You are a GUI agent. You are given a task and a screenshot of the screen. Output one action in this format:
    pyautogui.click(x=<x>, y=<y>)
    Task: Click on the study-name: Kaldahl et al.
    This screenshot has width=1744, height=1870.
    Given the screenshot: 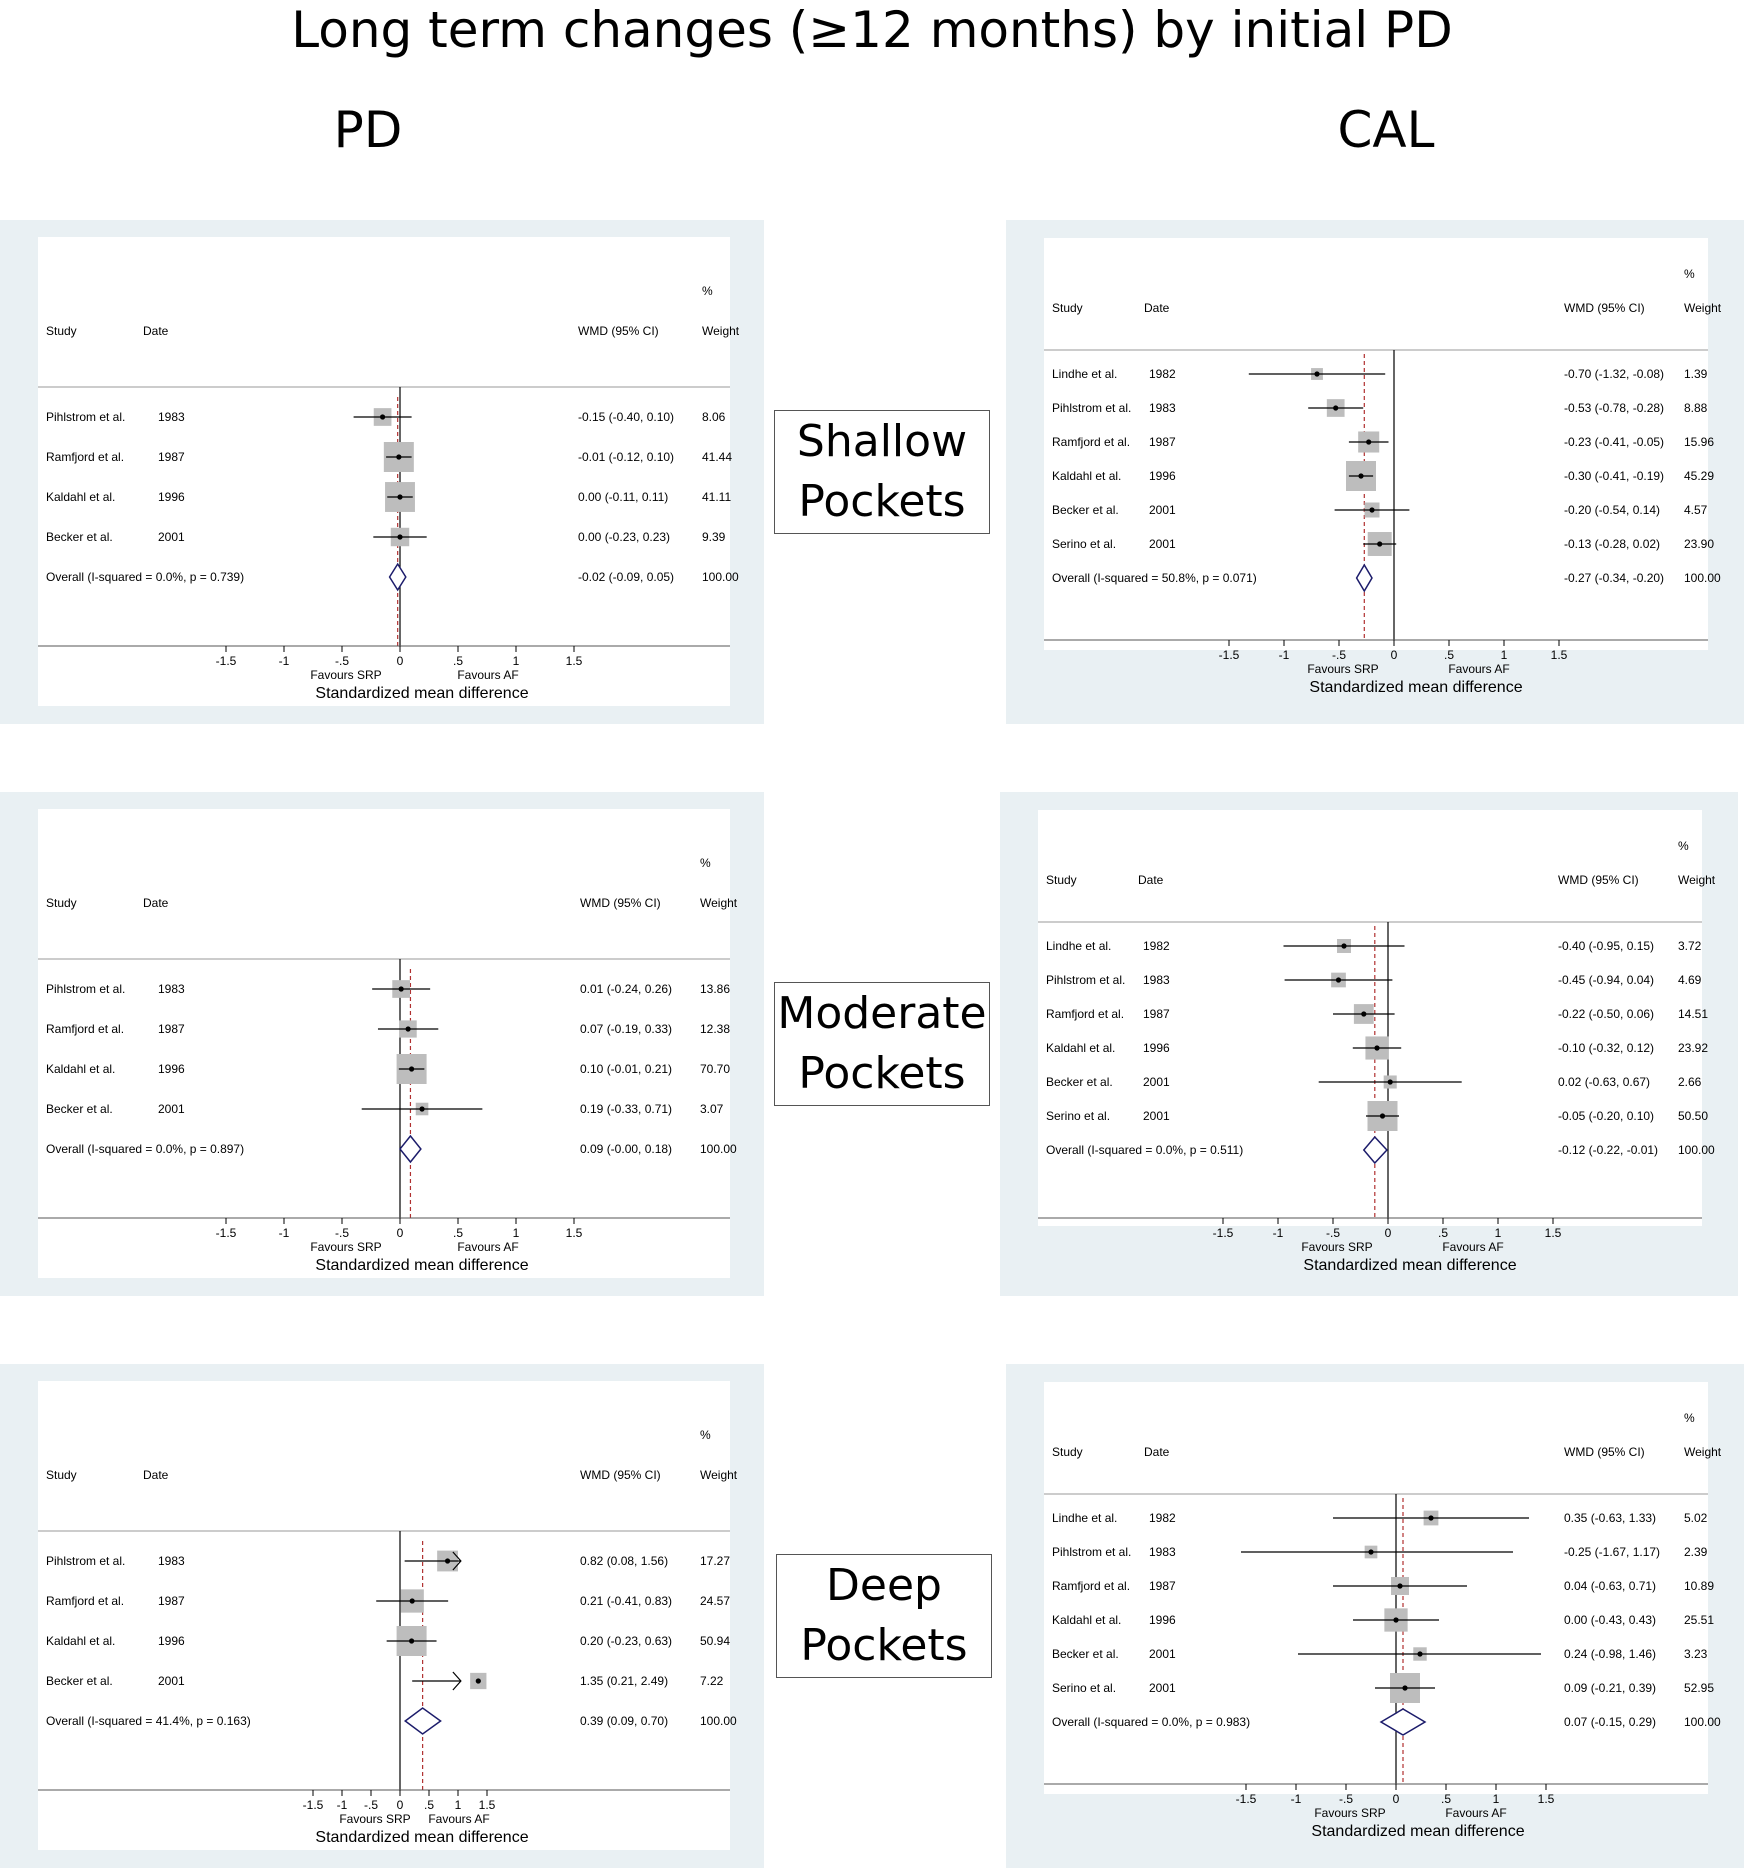 What is the action you would take?
    pyautogui.click(x=80, y=1641)
    